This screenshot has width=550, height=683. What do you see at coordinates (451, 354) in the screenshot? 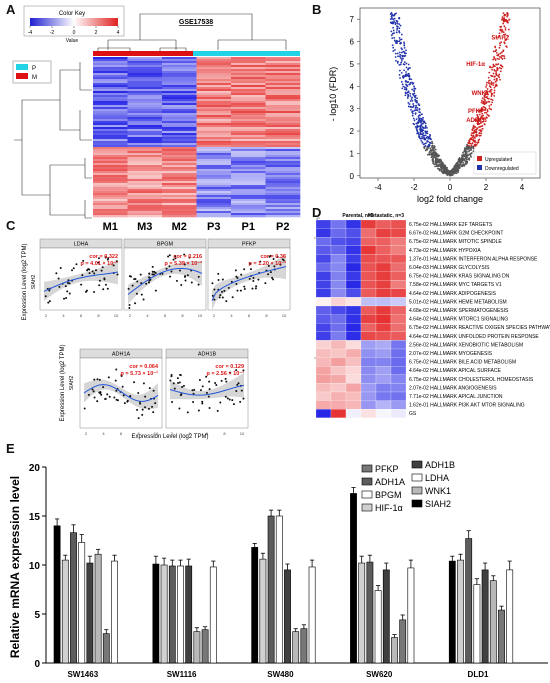
I see `gsea-row-label: 2.07e-02 HALLMARK MYOGENESIS` at bounding box center [451, 354].